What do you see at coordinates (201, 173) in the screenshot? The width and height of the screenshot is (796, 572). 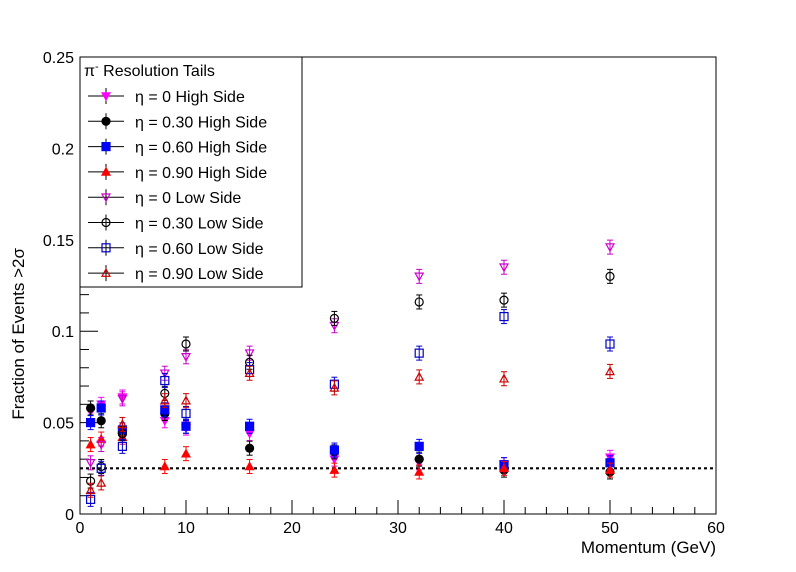 I see `legend-label: η = 0.90 High Side` at bounding box center [201, 173].